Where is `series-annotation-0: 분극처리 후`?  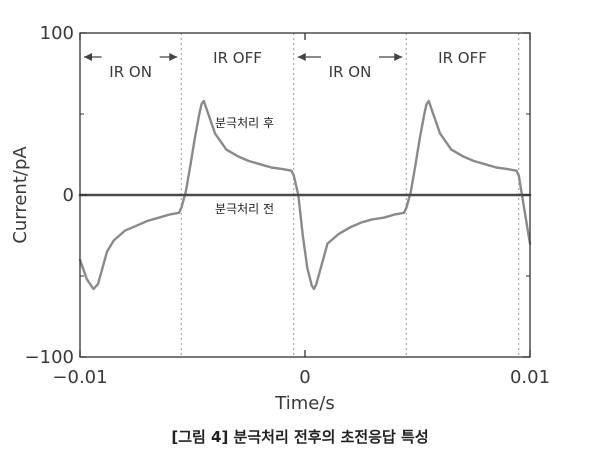 series-annotation-0: 분극처리 후 is located at coordinates (244, 123).